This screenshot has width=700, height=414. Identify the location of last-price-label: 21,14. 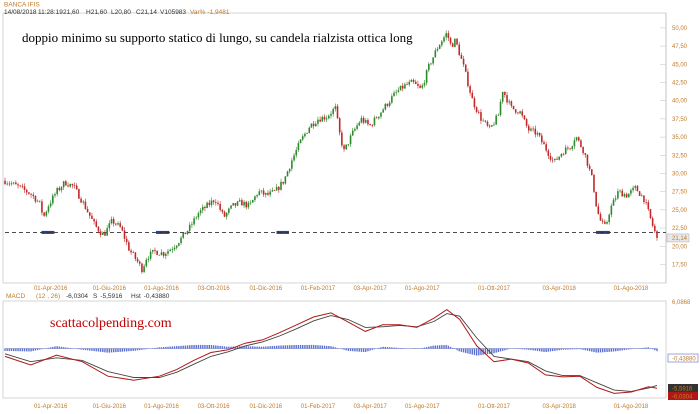
(680, 239).